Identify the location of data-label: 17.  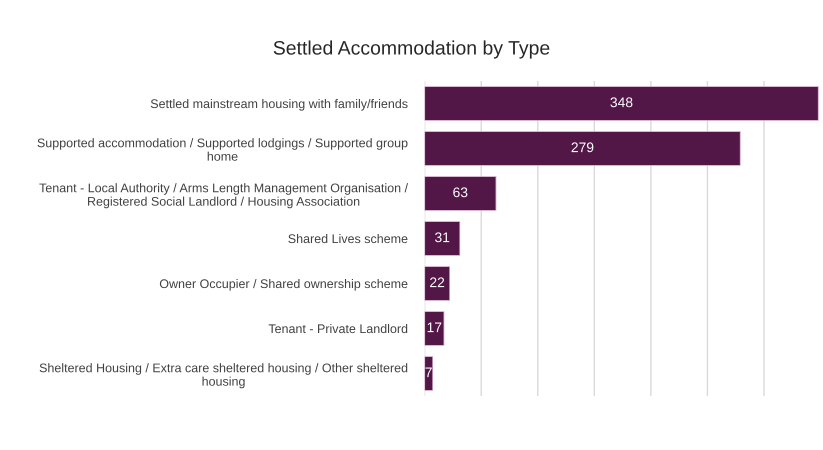
(435, 327).